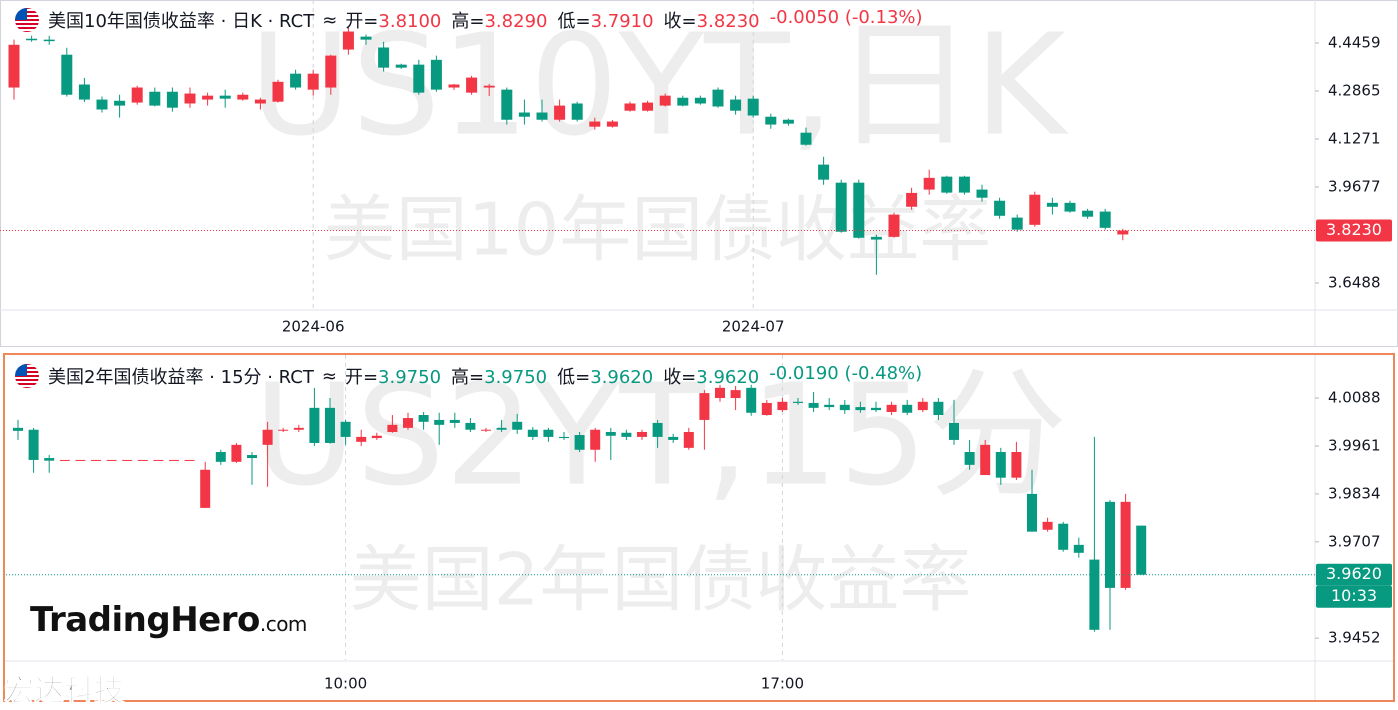  Describe the element at coordinates (1354, 90) in the screenshot. I see `y-tick-label: 4.2865` at that location.